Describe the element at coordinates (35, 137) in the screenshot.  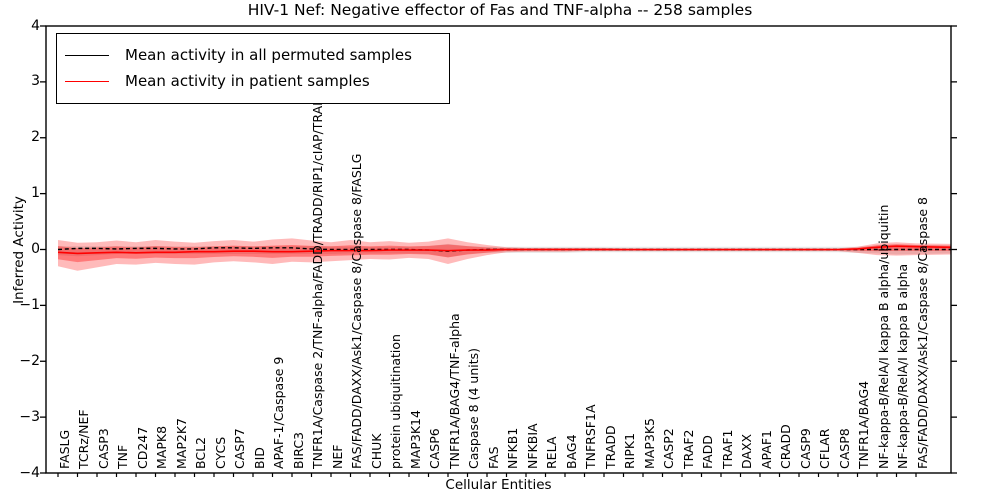
I see `y-tick-label: 2` at that location.